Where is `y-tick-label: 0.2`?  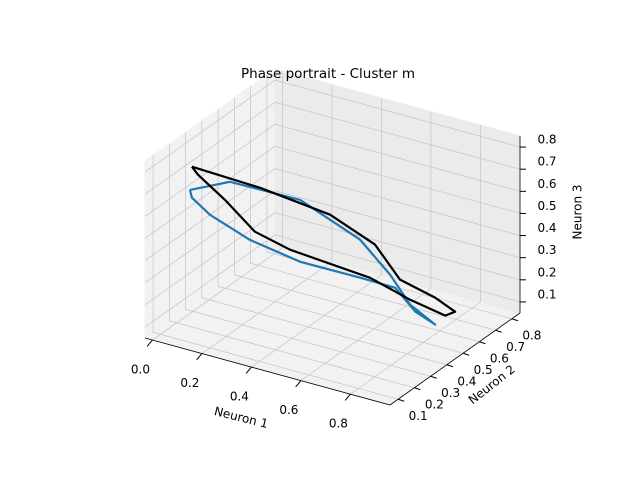
y-tick-label: 0.2 is located at coordinates (434, 404).